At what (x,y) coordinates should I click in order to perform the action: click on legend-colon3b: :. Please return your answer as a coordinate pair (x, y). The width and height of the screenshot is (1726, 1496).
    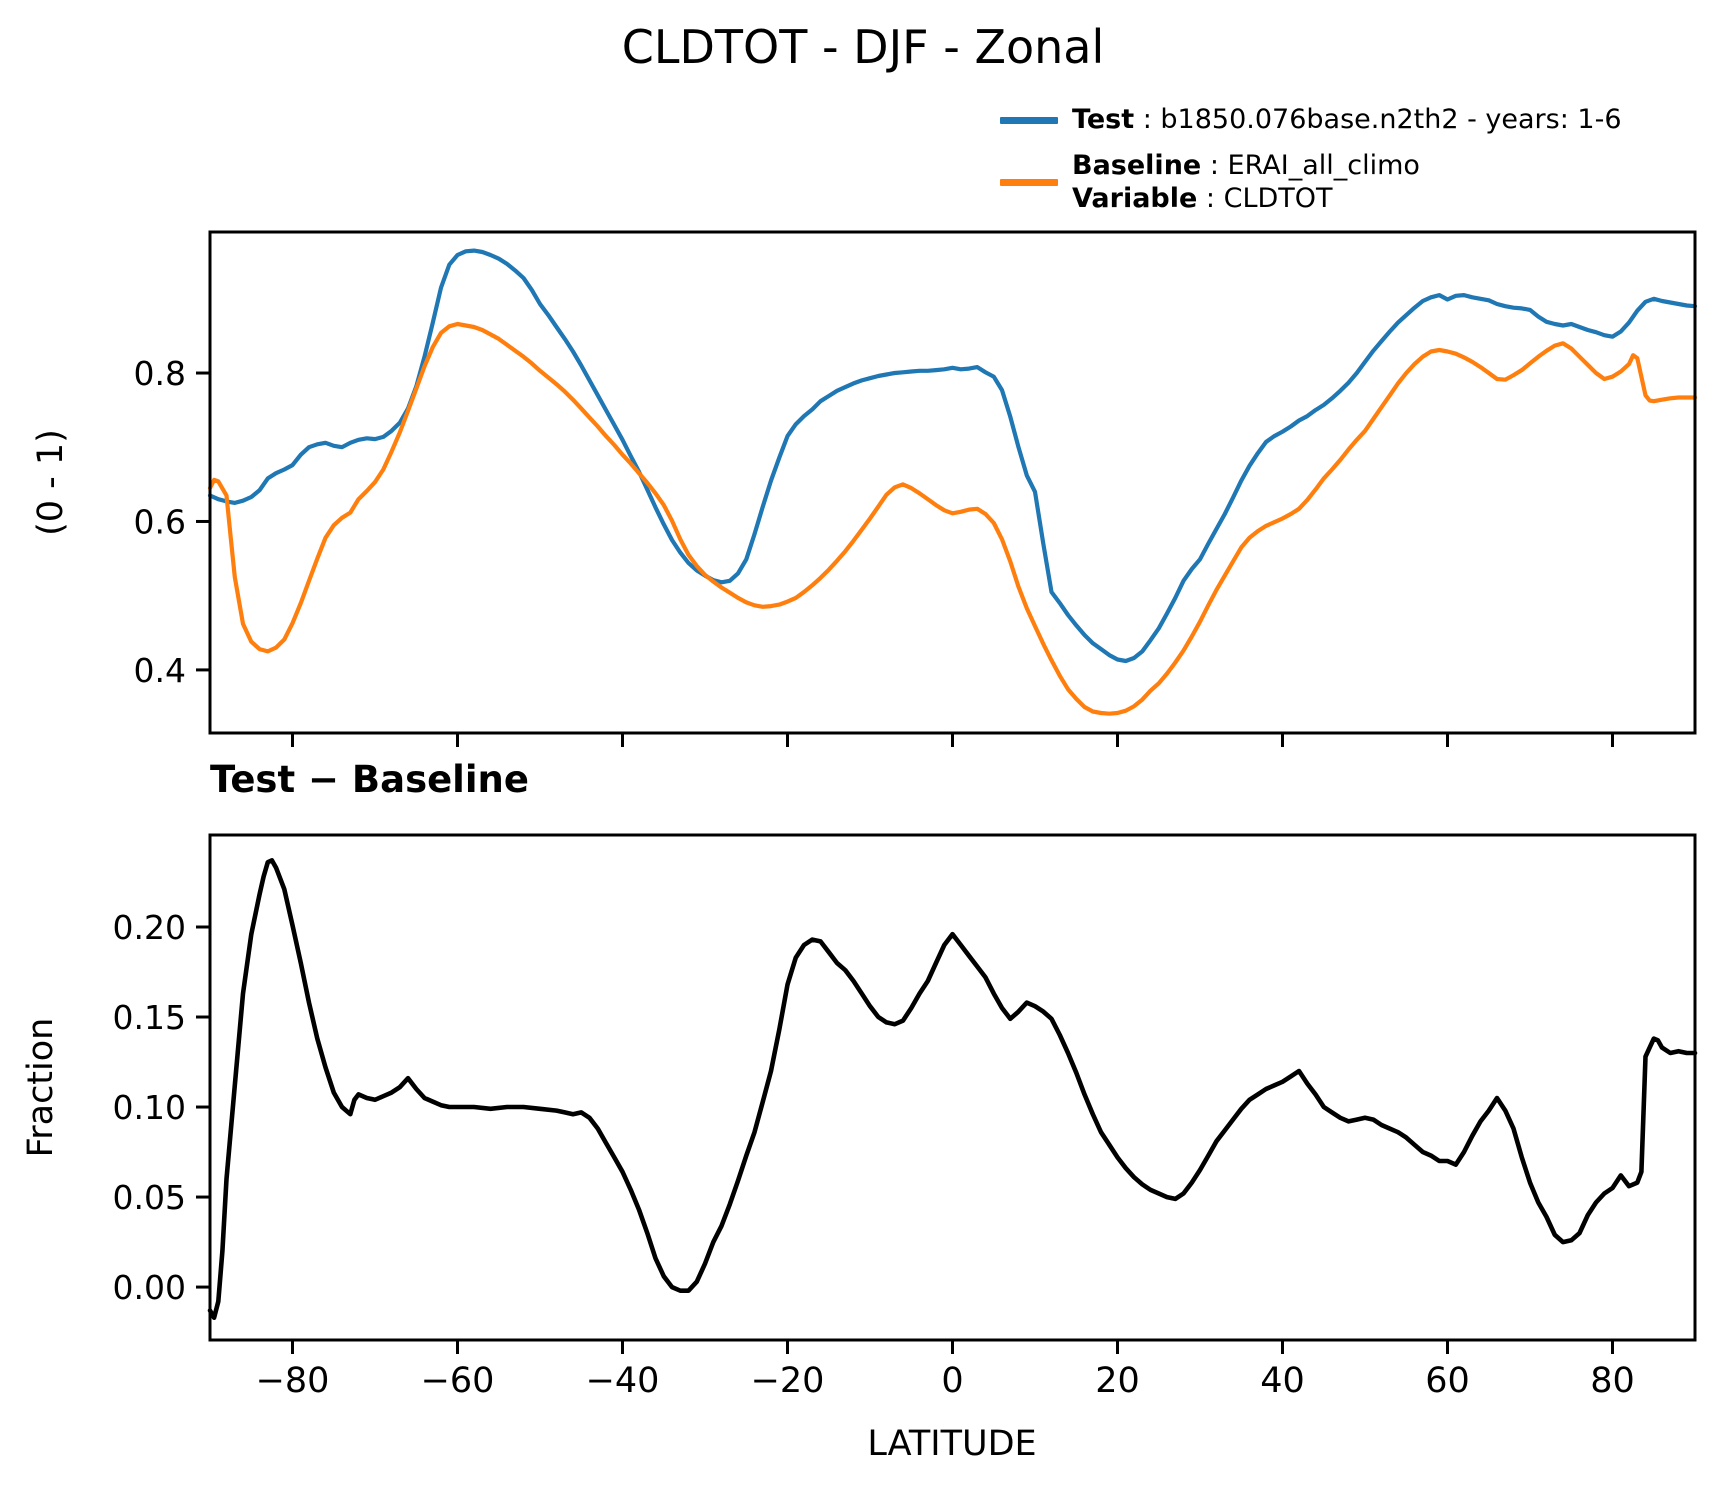
    Looking at the image, I should click on (1210, 198).